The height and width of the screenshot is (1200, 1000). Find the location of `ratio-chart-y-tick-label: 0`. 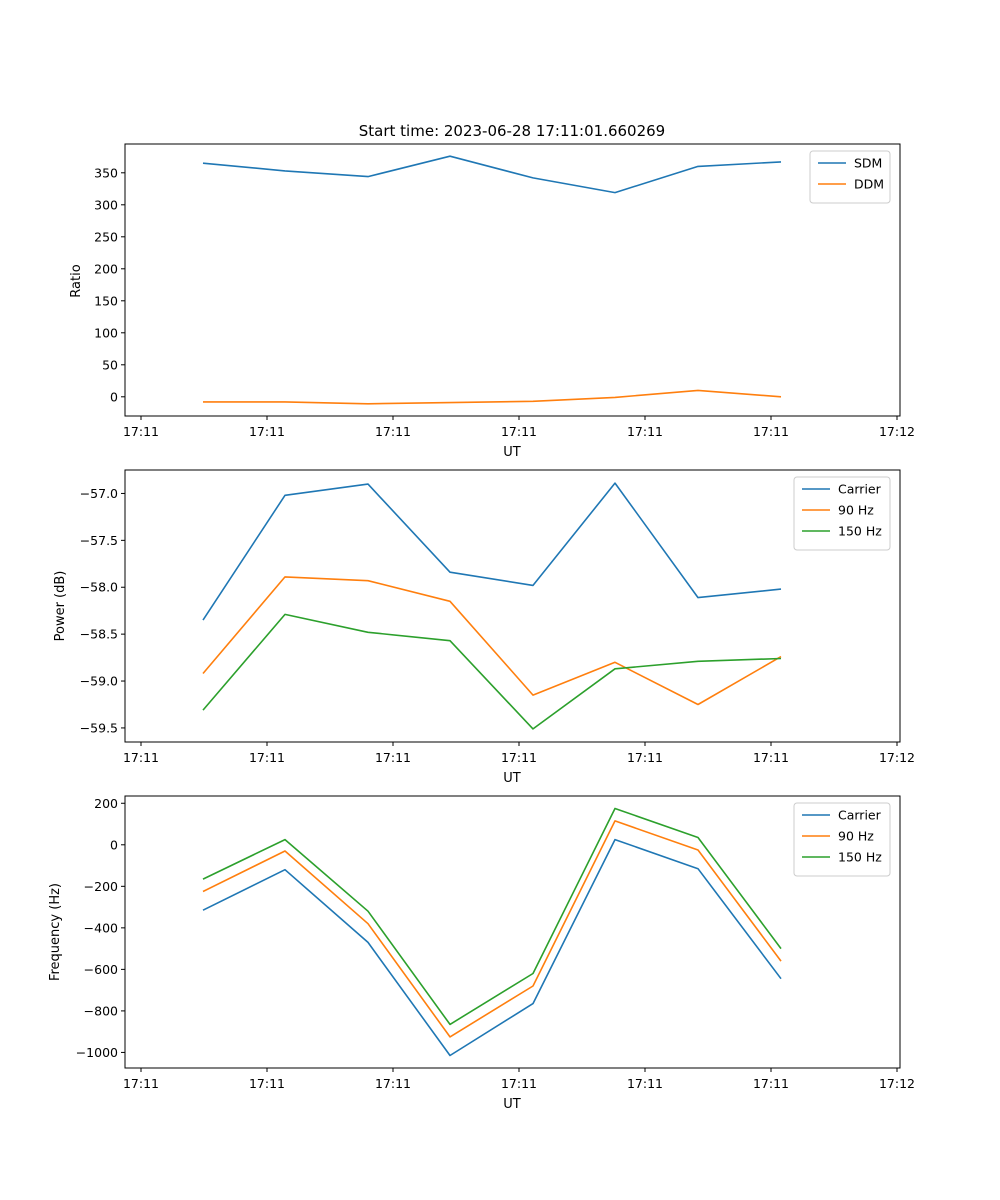

ratio-chart-y-tick-label: 0 is located at coordinates (114, 396).